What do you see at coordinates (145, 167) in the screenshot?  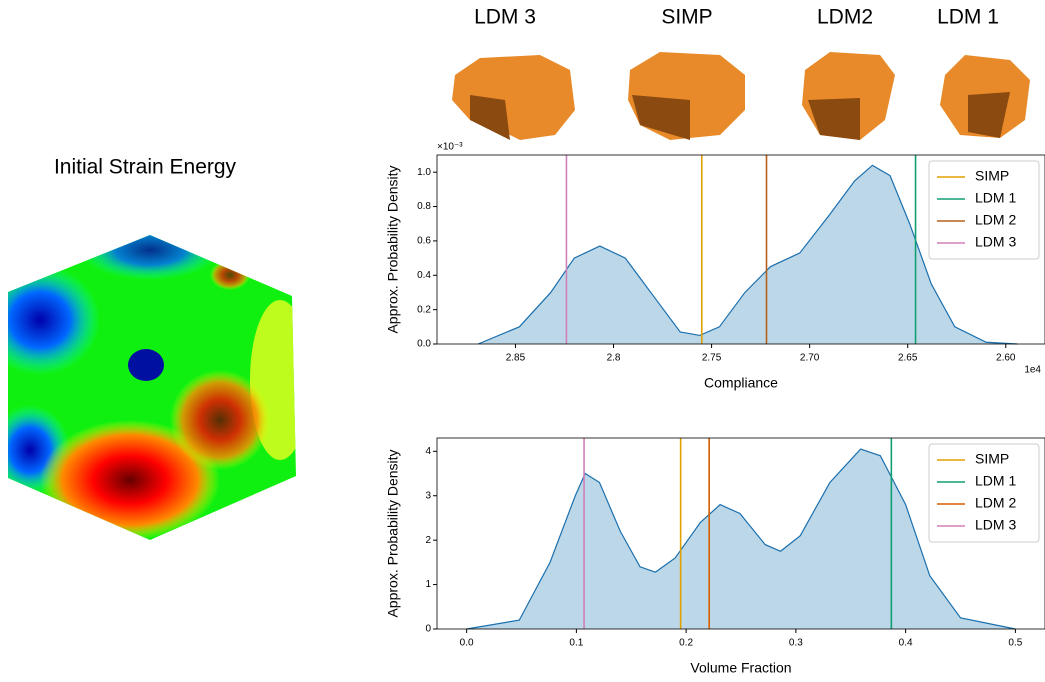 I see `left-title: Initial Strain Energy` at bounding box center [145, 167].